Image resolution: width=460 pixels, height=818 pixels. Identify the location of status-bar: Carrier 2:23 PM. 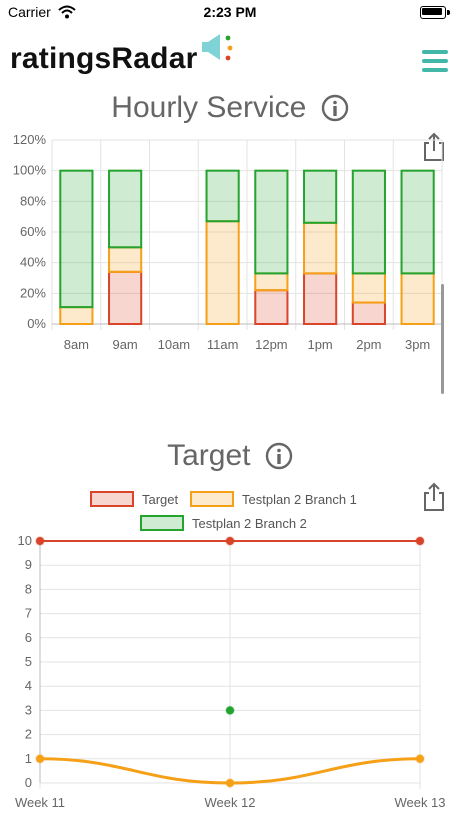
(230, 13).